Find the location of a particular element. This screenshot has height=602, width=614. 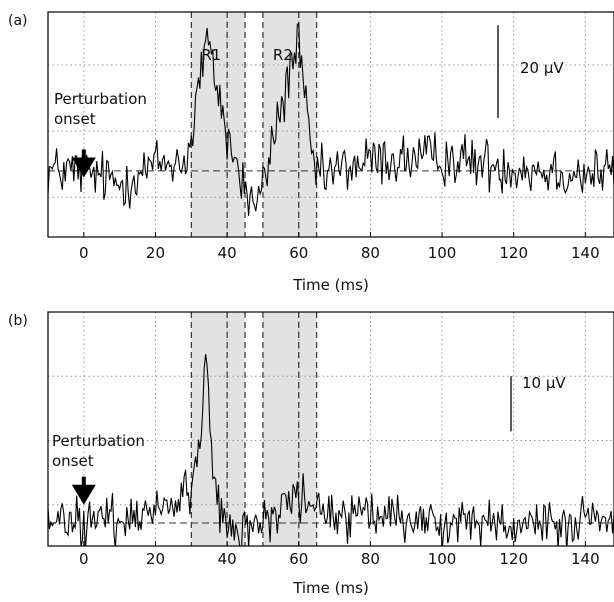

panel-label: (a) is located at coordinates (18, 21).